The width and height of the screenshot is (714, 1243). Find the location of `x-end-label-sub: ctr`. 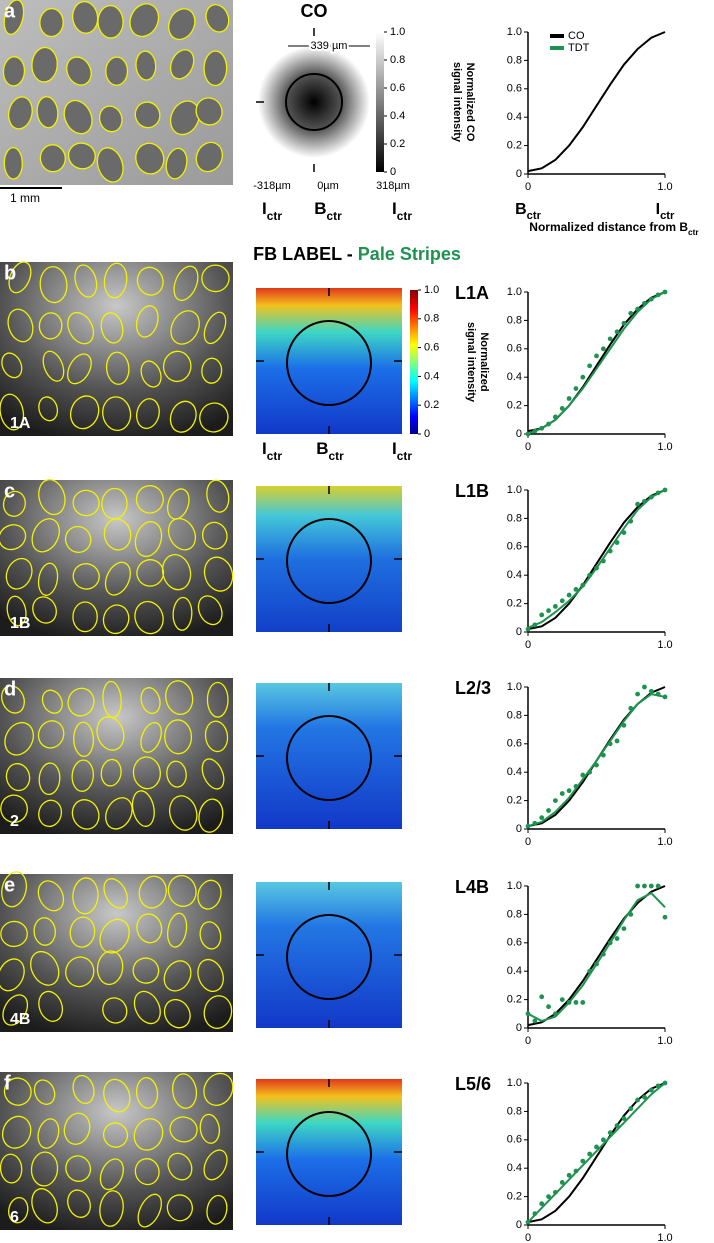

x-end-label-sub: ctr is located at coordinates (667, 216).